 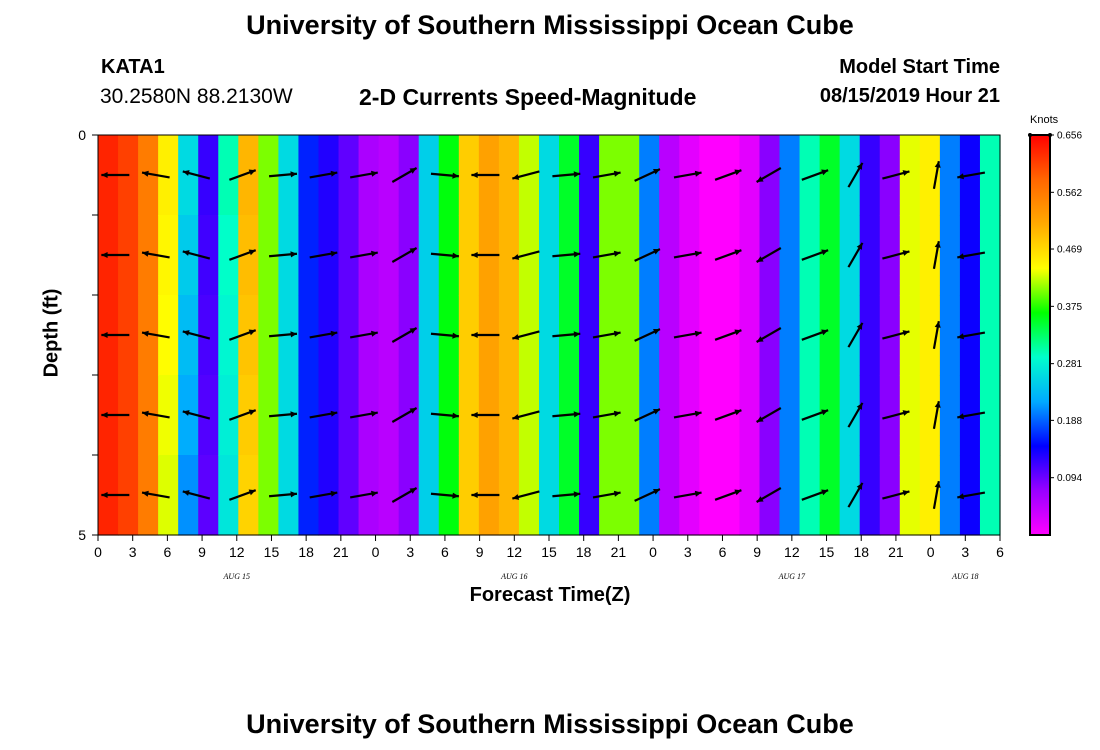 I want to click on chart-subtitle: 2-D Currents Speed-Magnitude, so click(x=528, y=97).